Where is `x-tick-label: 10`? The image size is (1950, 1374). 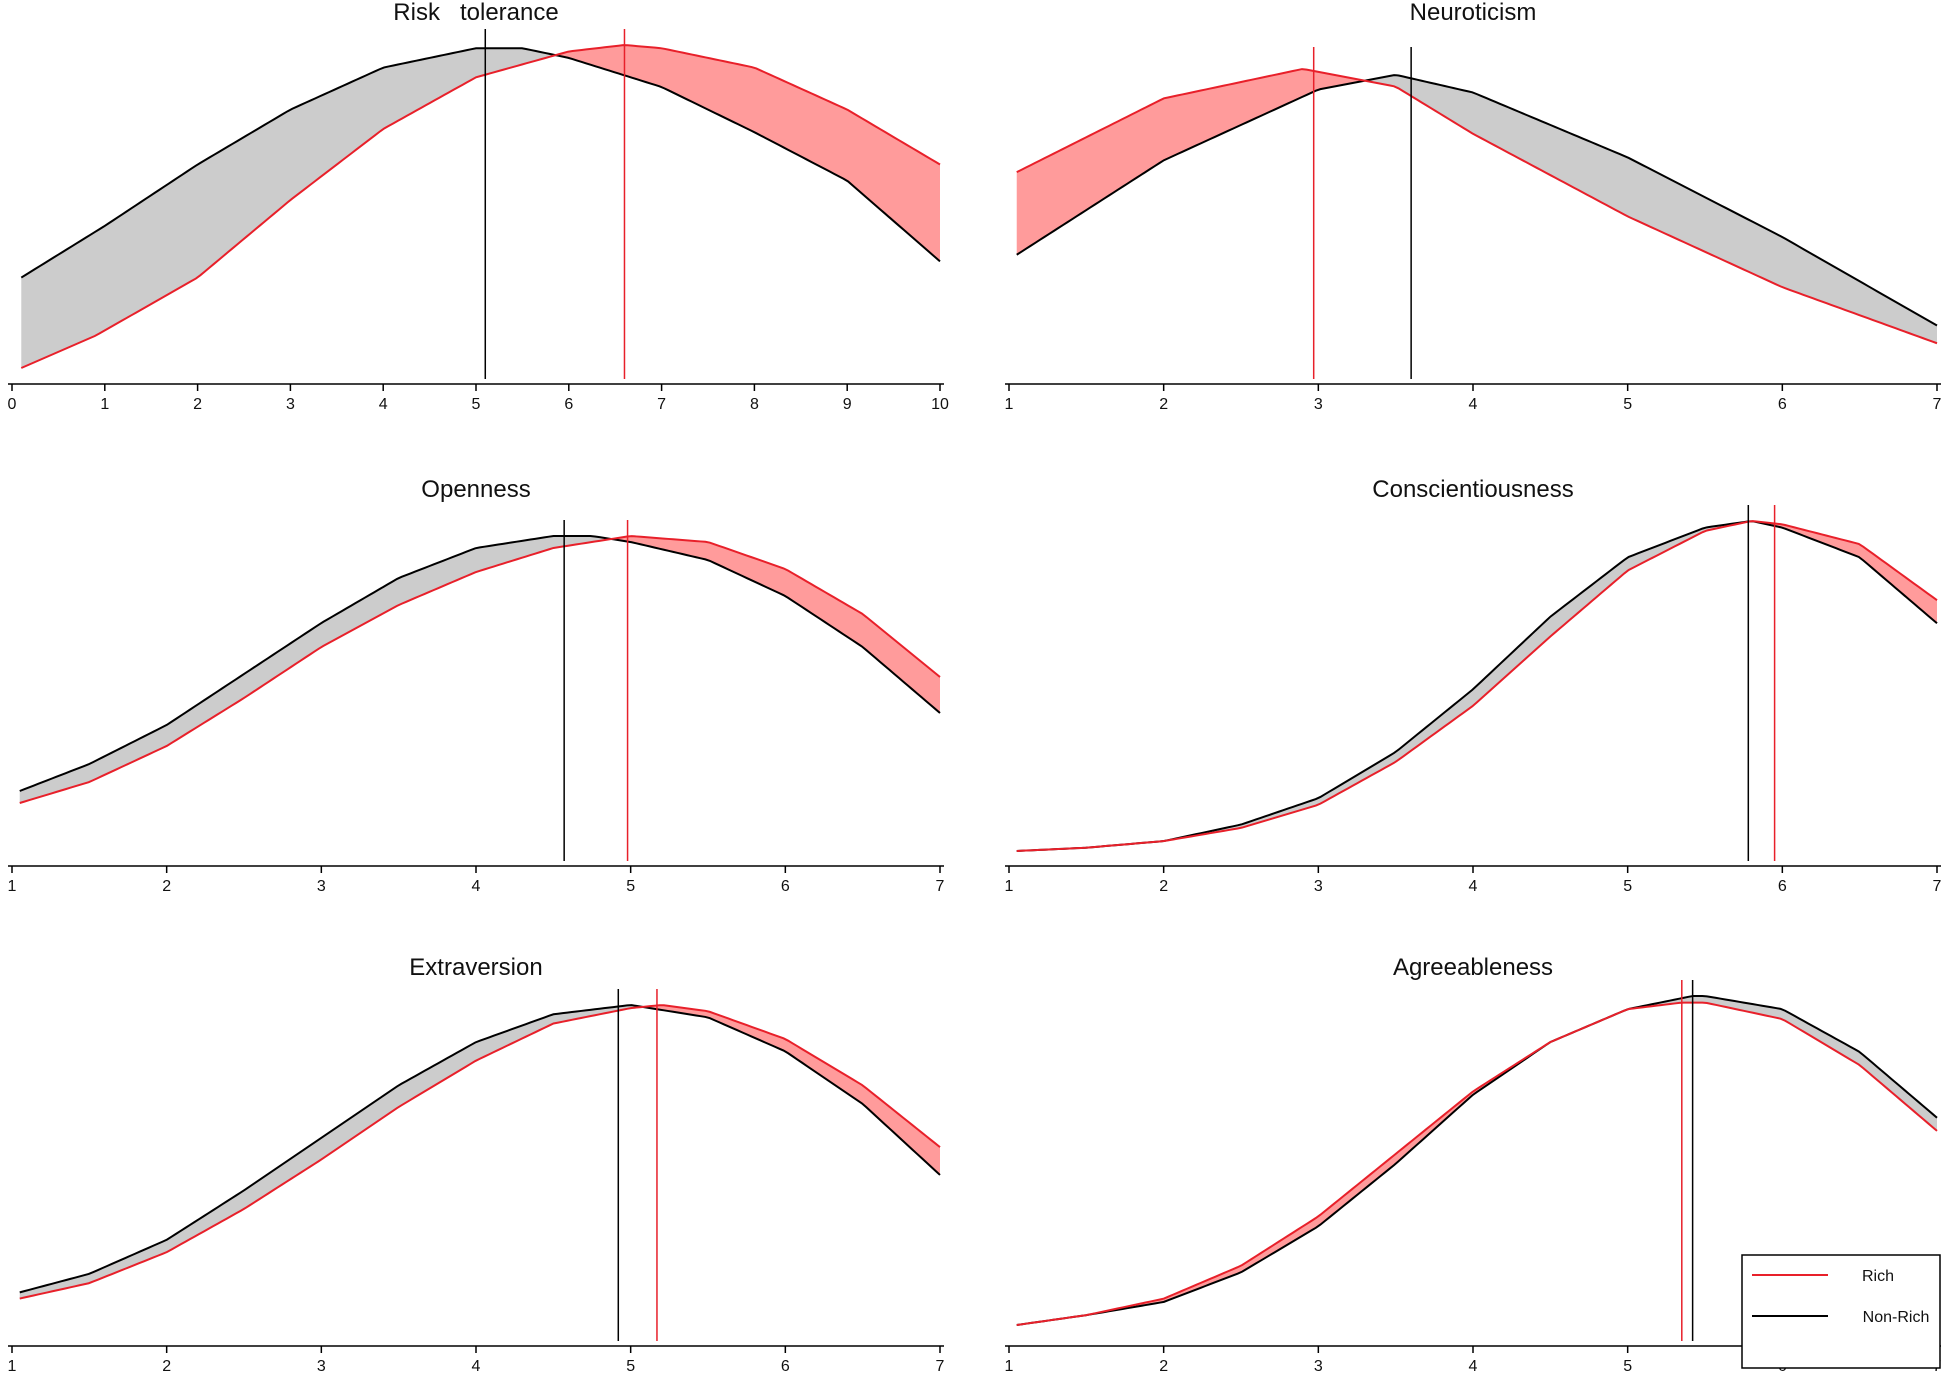
x-tick-label: 10 is located at coordinates (940, 404).